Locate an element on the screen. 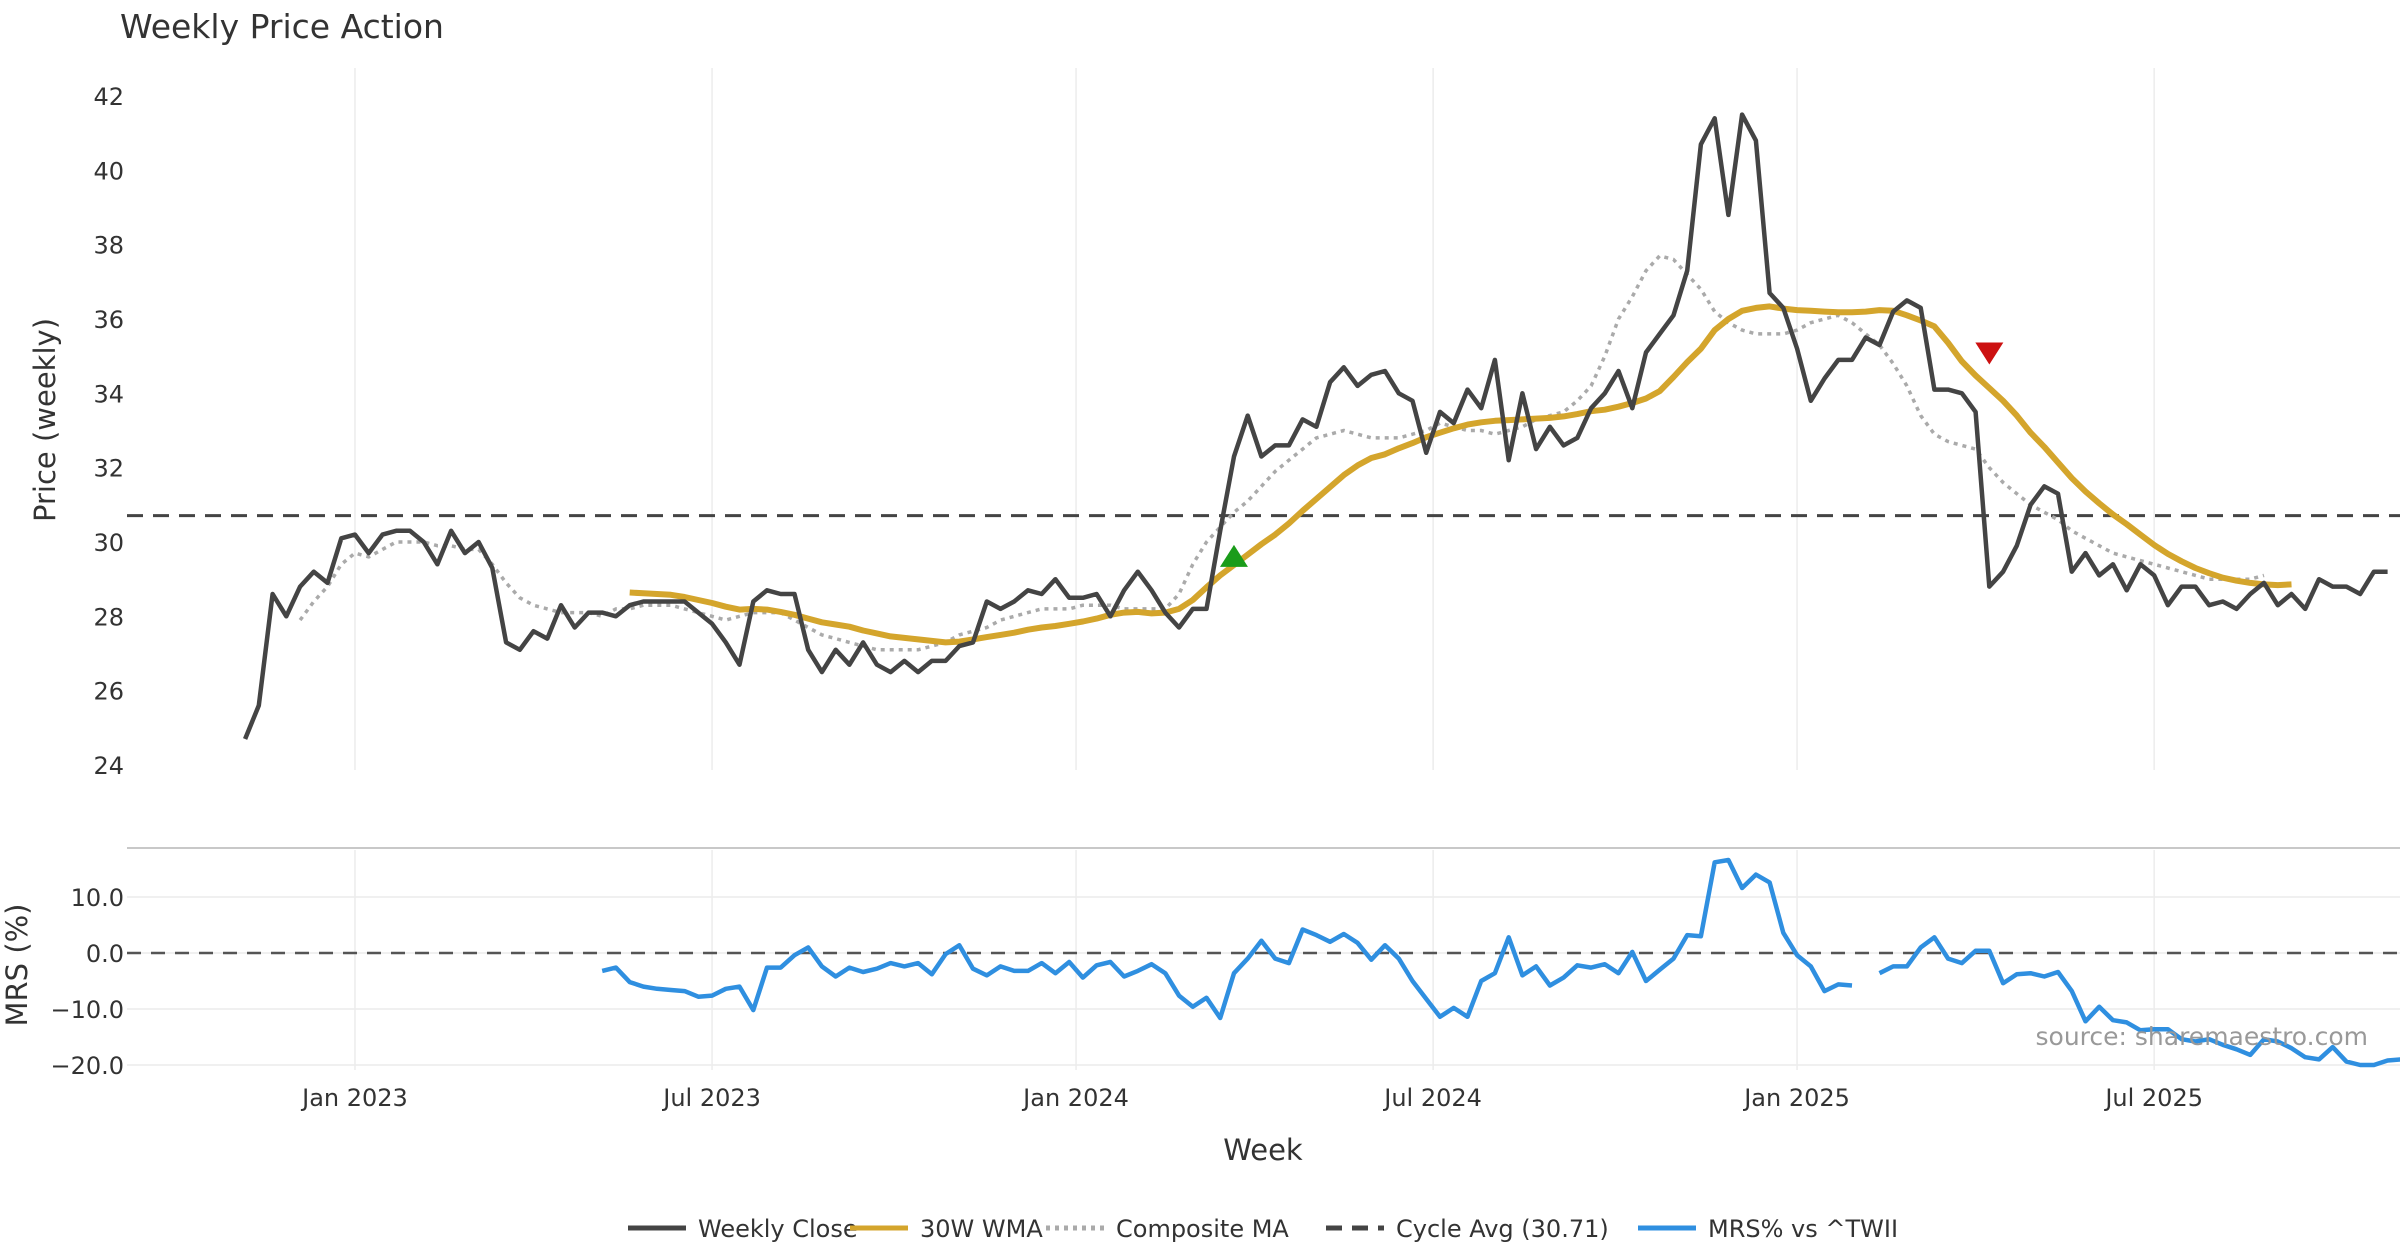 The height and width of the screenshot is (1260, 2400). legend-item: MRS% vs ^TWII is located at coordinates (1768, 1229).